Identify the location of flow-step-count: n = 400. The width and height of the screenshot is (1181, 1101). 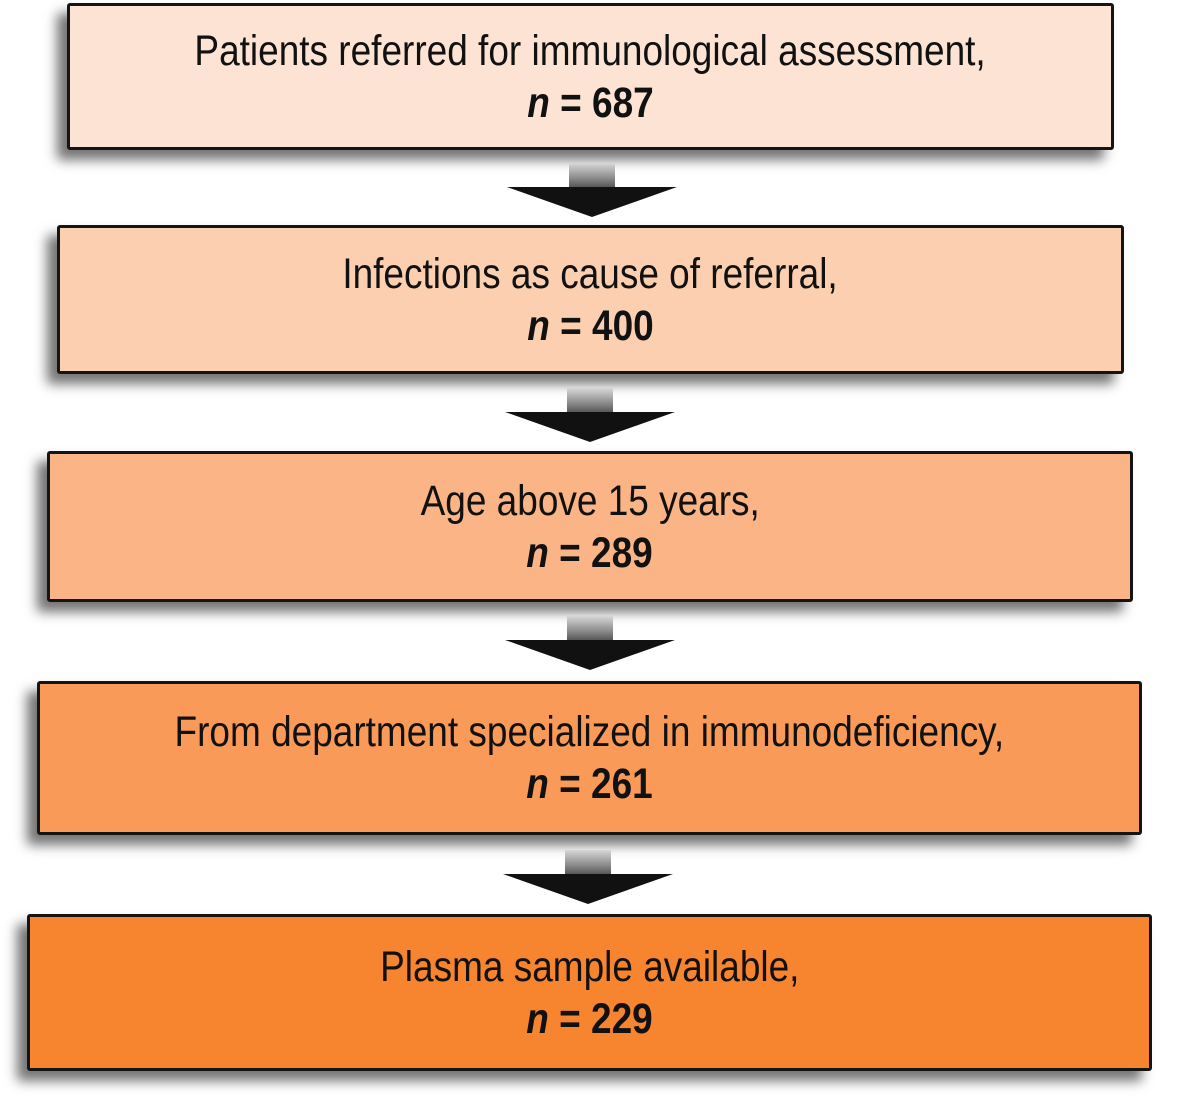
(590, 326).